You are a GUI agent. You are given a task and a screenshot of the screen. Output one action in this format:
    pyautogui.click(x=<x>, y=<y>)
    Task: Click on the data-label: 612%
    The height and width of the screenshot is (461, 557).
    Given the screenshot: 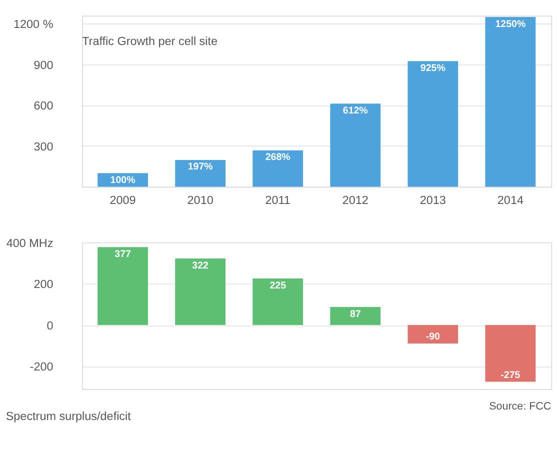 What is the action you would take?
    pyautogui.click(x=355, y=110)
    